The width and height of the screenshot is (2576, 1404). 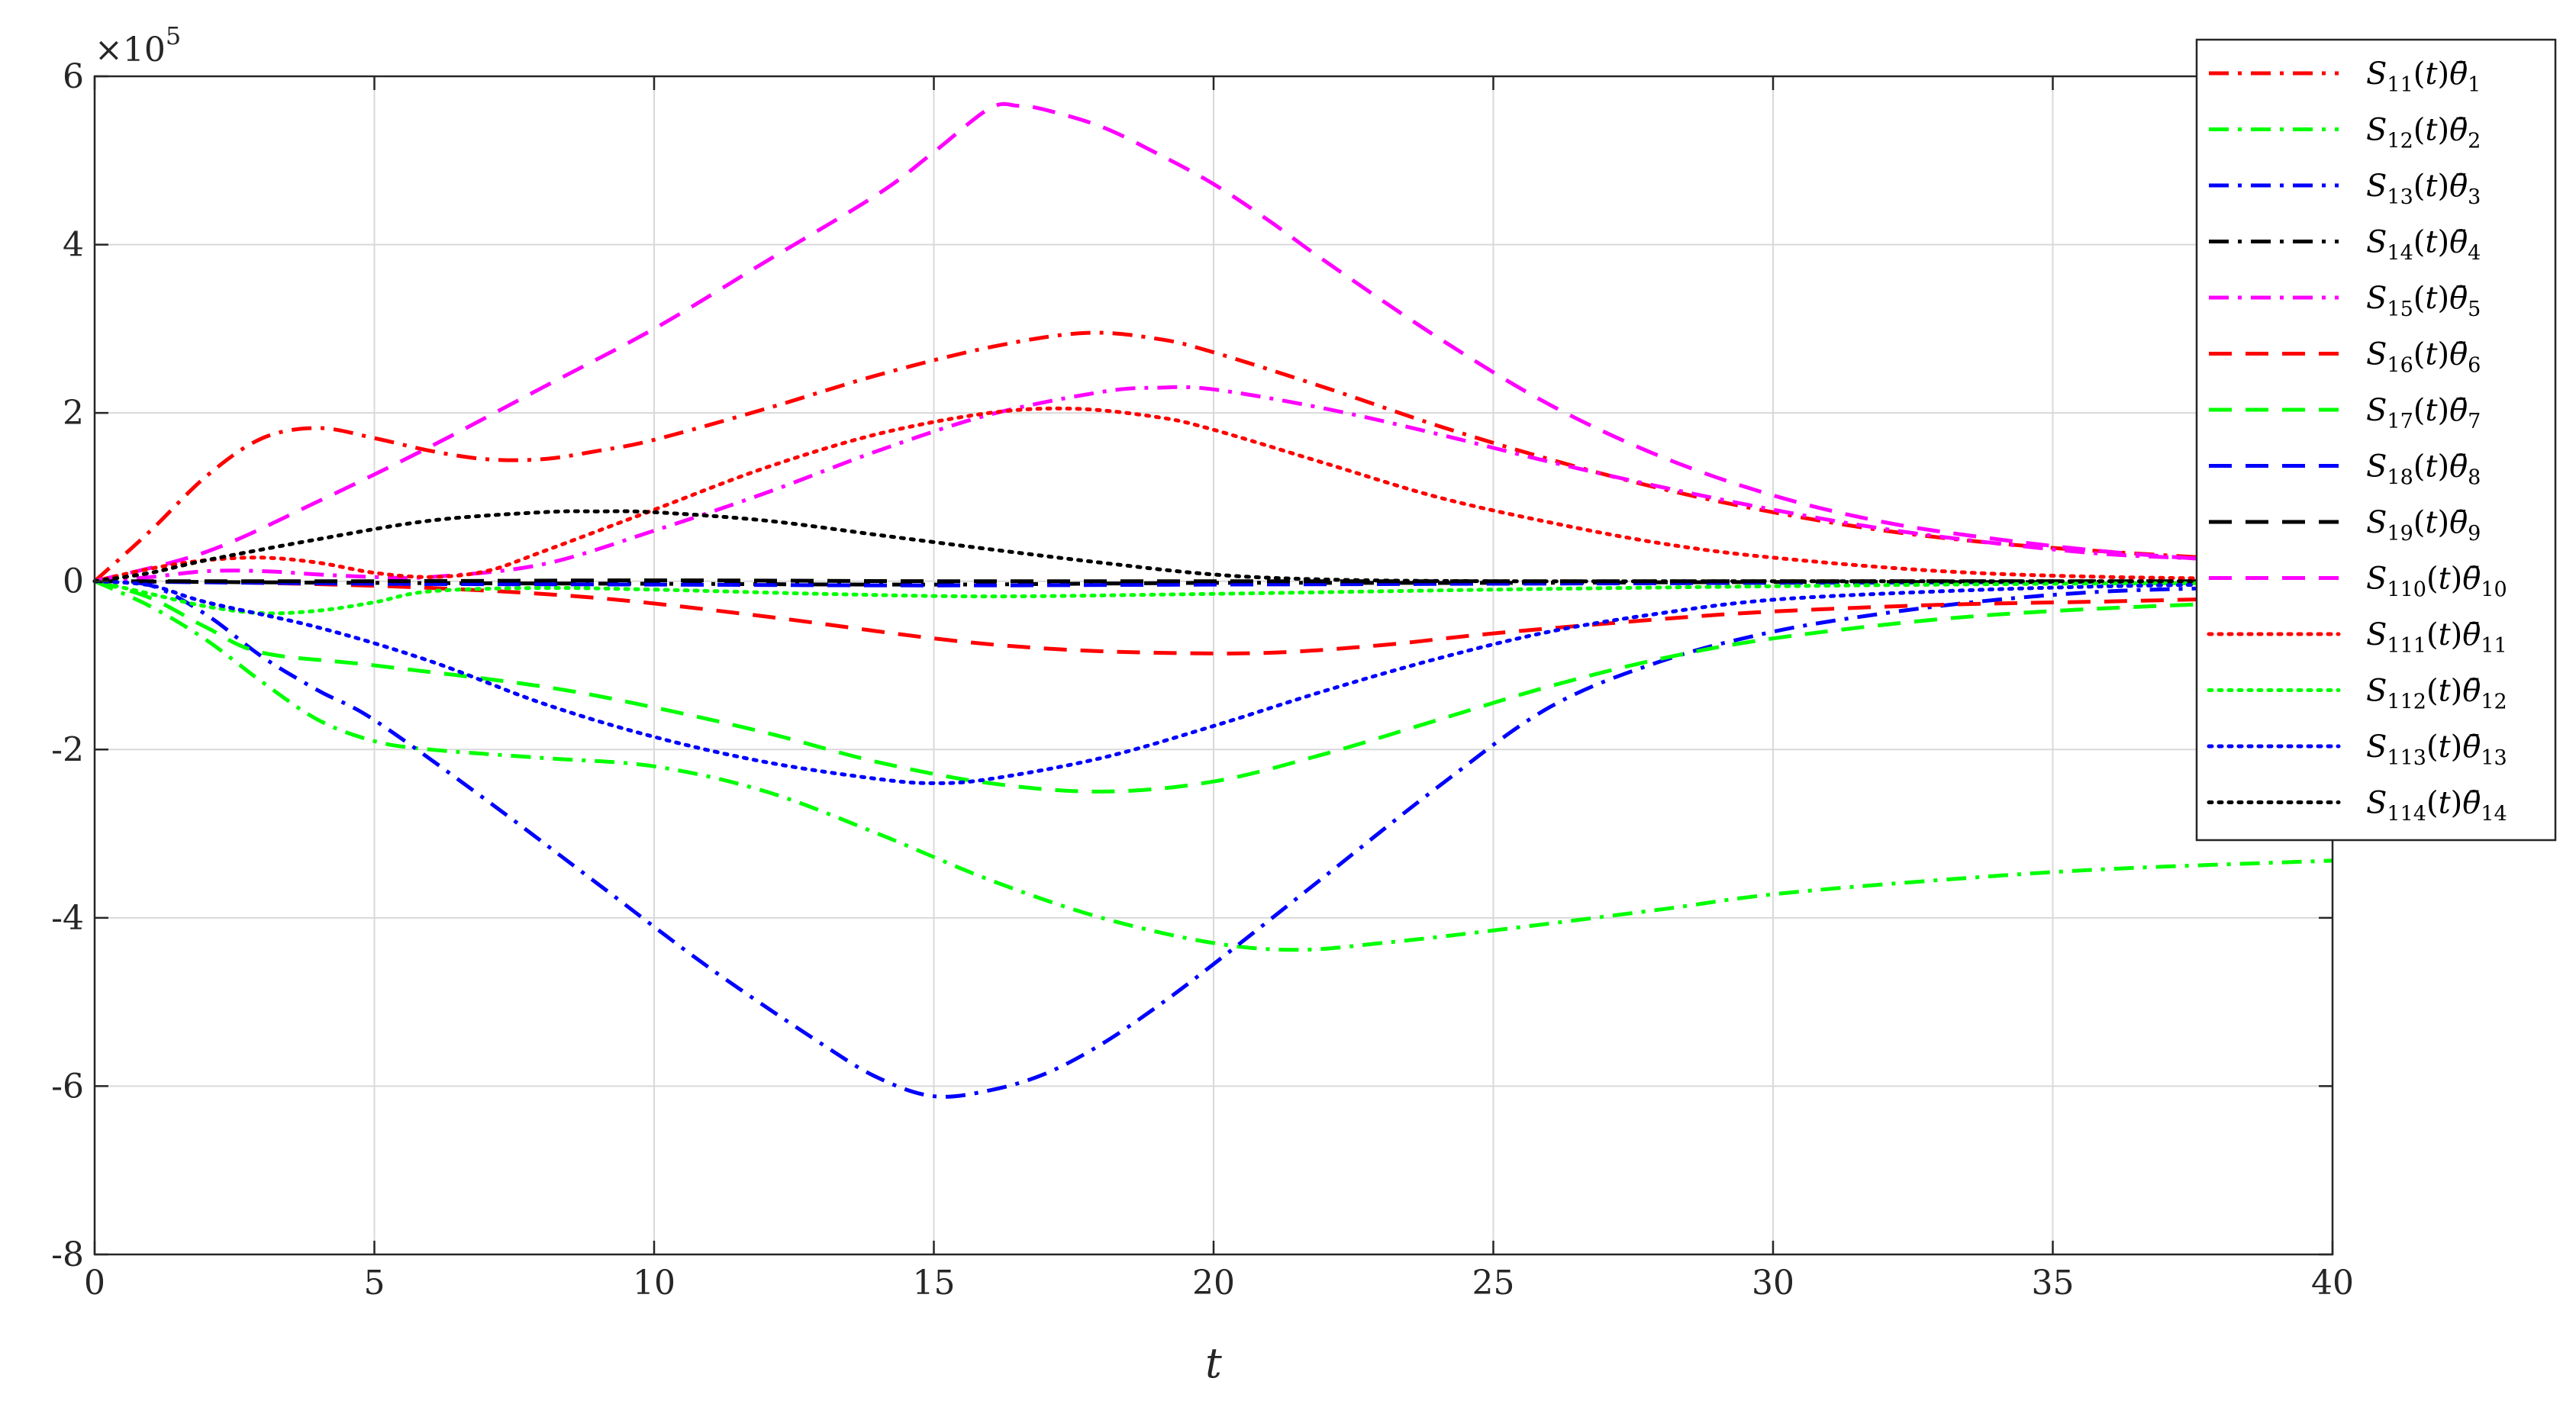 What do you see at coordinates (2054, 1284) in the screenshot?
I see `x-tick-label: 35` at bounding box center [2054, 1284].